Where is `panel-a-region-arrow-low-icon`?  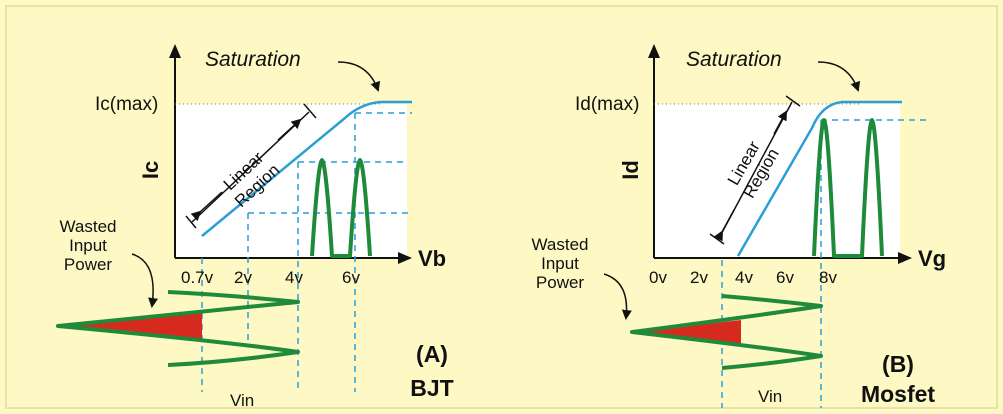 panel-a-region-arrow-low-icon is located at coordinates (206, 206).